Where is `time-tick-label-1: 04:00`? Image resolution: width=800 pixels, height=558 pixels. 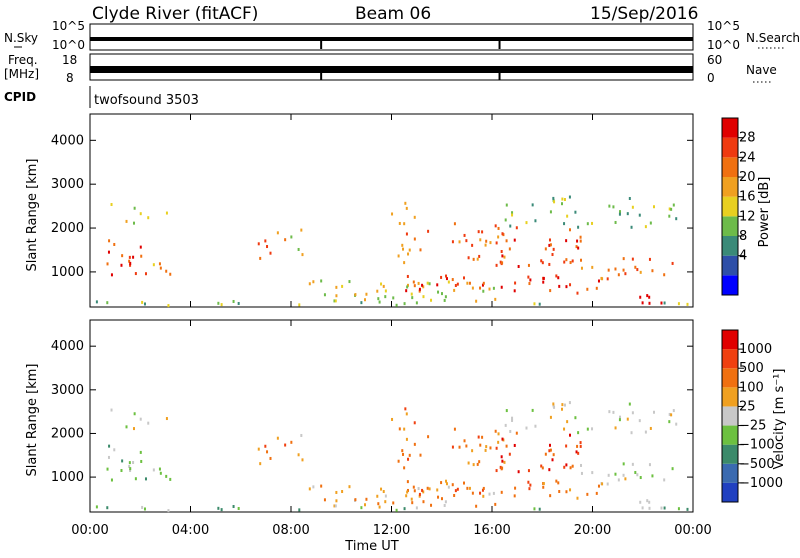
time-tick-label-1: 04:00 is located at coordinates (190, 530).